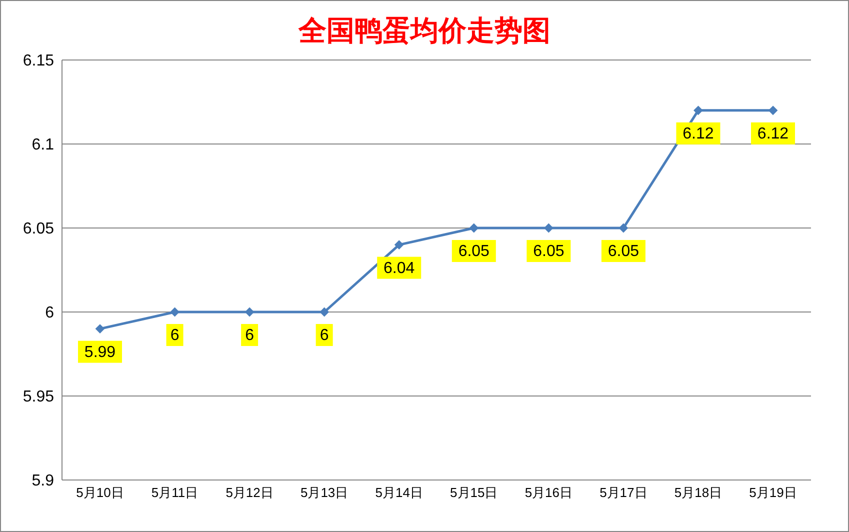 This screenshot has width=849, height=532. What do you see at coordinates (424, 31) in the screenshot?
I see `chart-title: 全国鸭蛋均价走势图` at bounding box center [424, 31].